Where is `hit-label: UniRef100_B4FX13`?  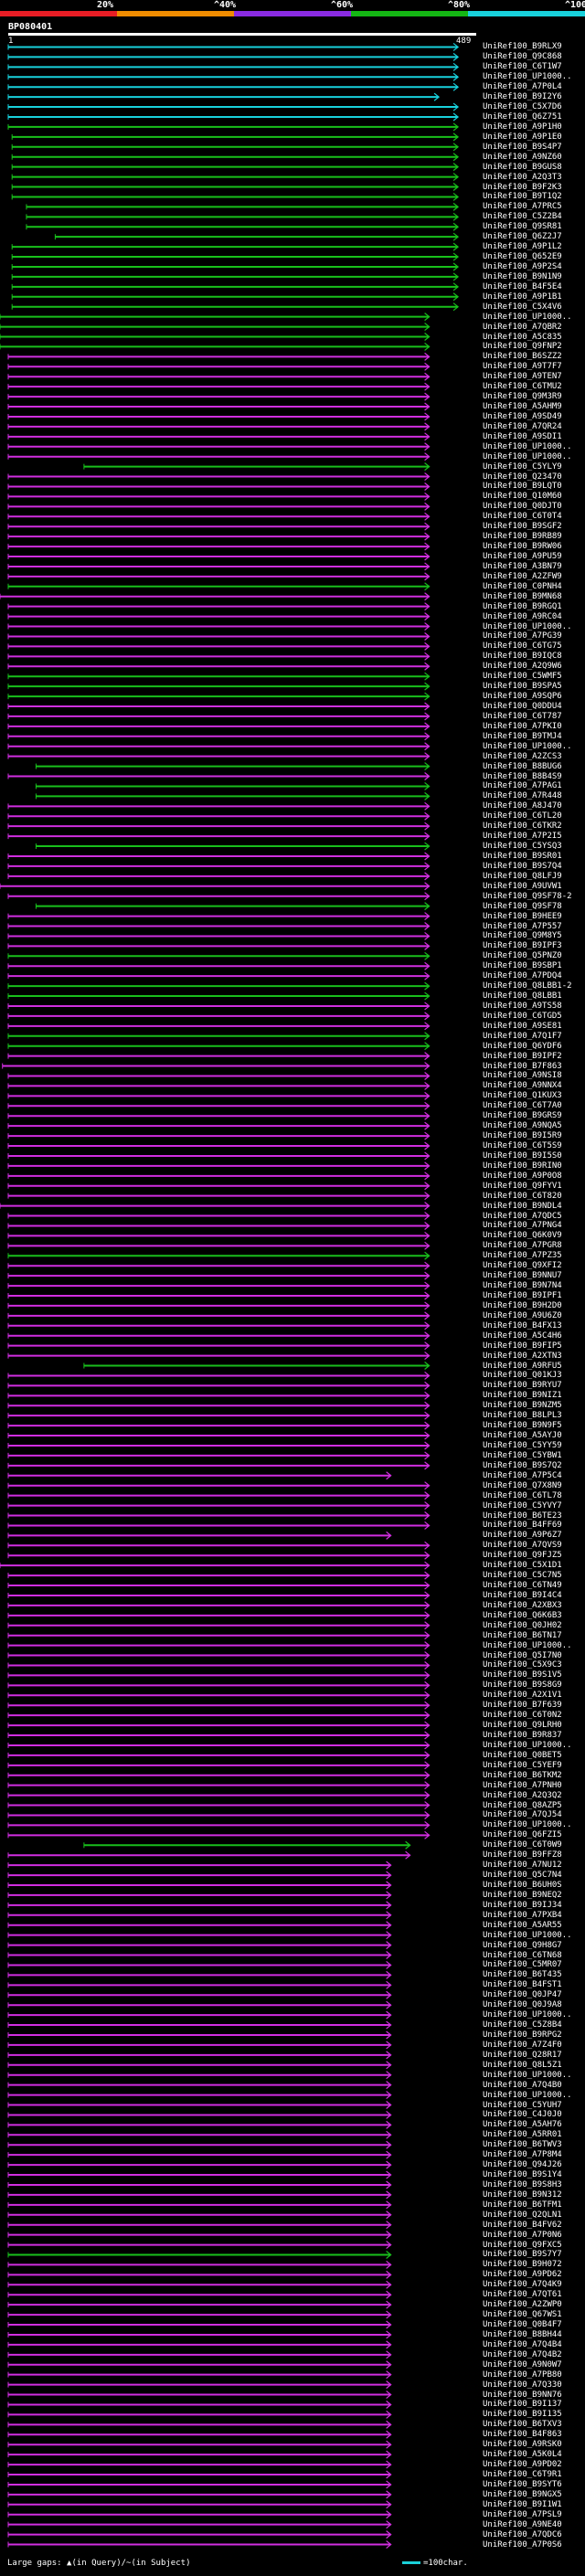
hit-label: UniRef100_B4FX13 is located at coordinates (522, 1325).